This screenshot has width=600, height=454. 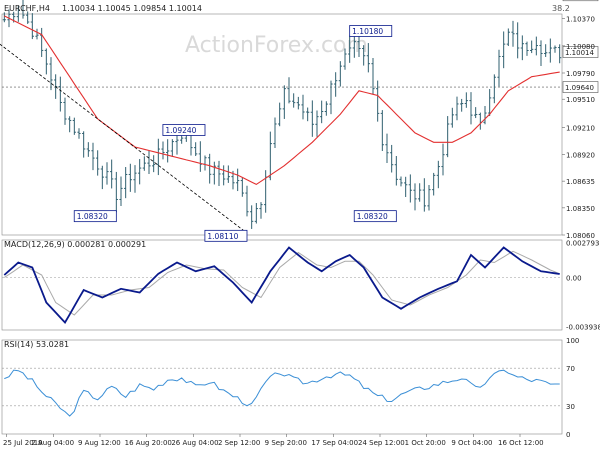 What do you see at coordinates (580, 209) in the screenshot?
I see `price-tick-label: 1.08350` at bounding box center [580, 209].